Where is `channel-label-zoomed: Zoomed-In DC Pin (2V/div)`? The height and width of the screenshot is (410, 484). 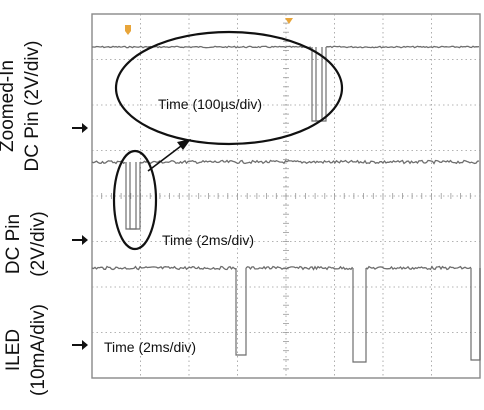 channel-label-zoomed: Zoomed-In DC Pin (2V/div) is located at coordinates (23, 106).